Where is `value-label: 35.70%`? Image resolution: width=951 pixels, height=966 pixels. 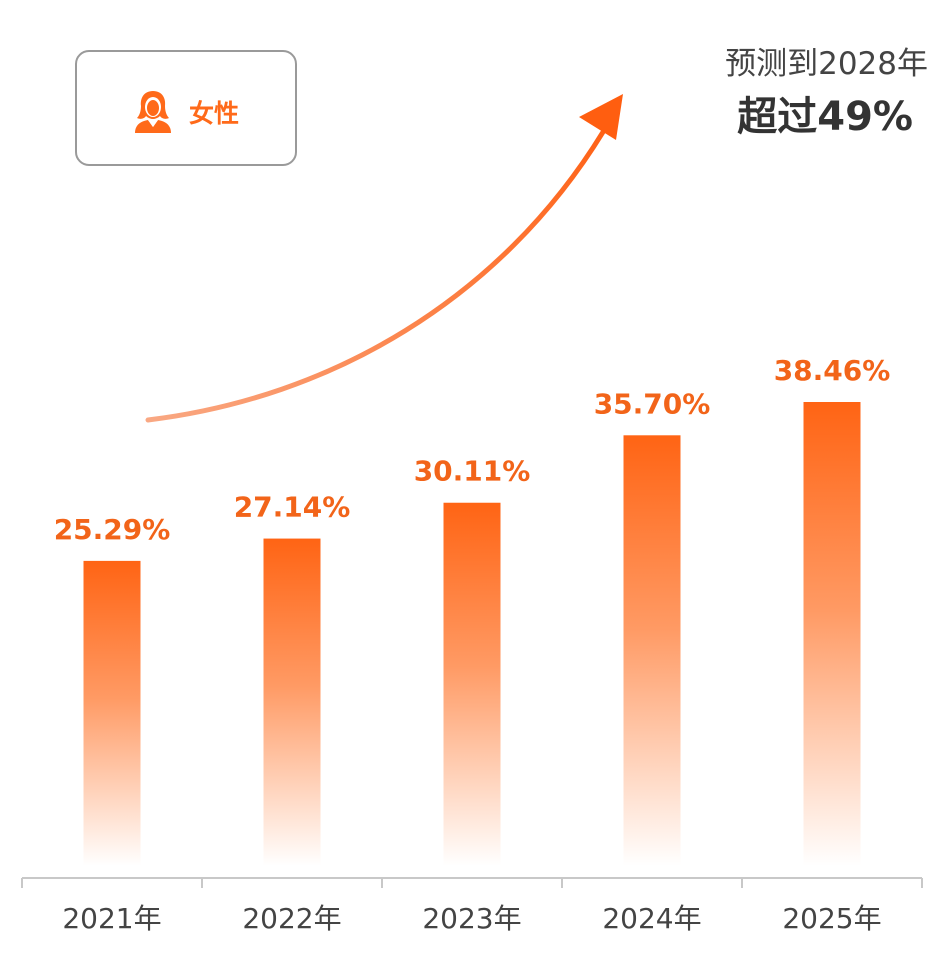
value-label: 35.70% is located at coordinates (652, 403).